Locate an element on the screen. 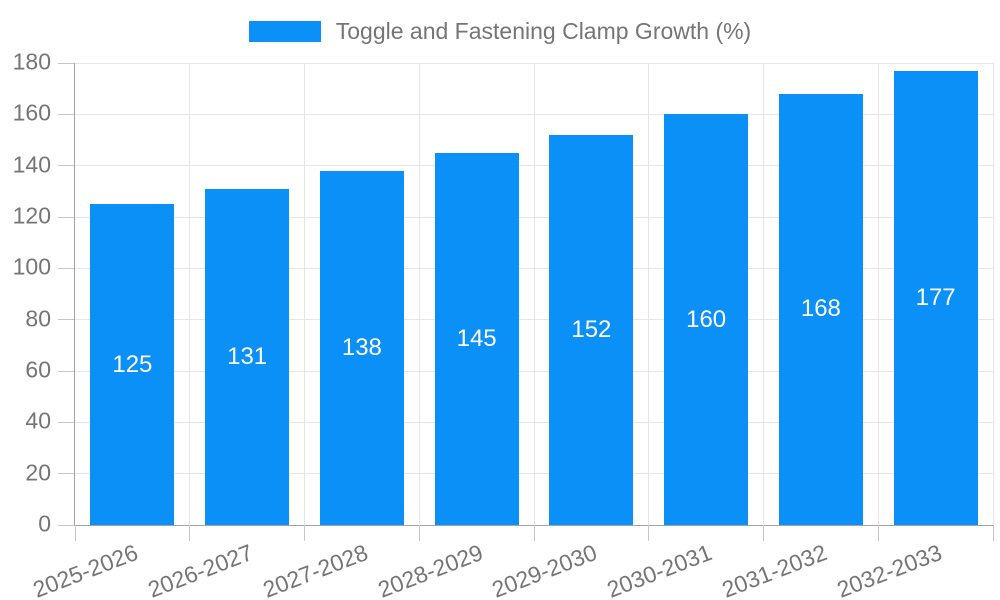 The height and width of the screenshot is (600, 1000). x-tick-label: 2029-2030 is located at coordinates (544, 569).